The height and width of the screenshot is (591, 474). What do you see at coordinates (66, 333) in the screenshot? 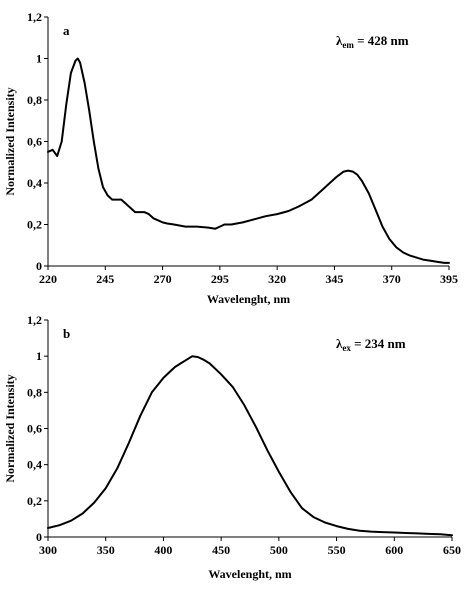
I see `chart-b-panel-label: b` at bounding box center [66, 333].